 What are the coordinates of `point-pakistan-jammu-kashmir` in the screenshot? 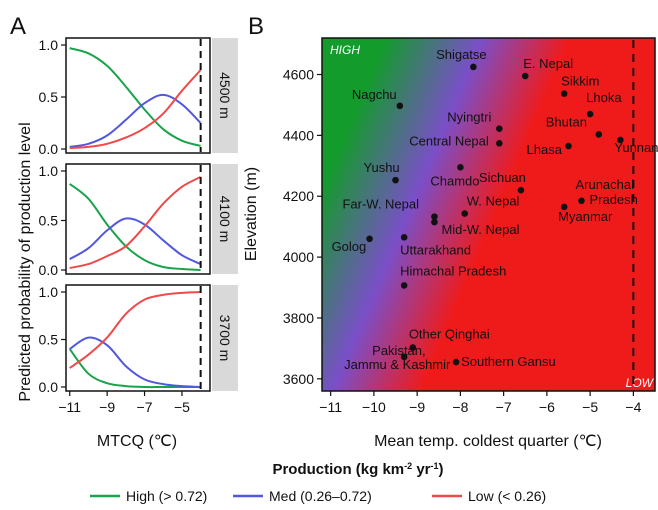 It's located at (404, 357).